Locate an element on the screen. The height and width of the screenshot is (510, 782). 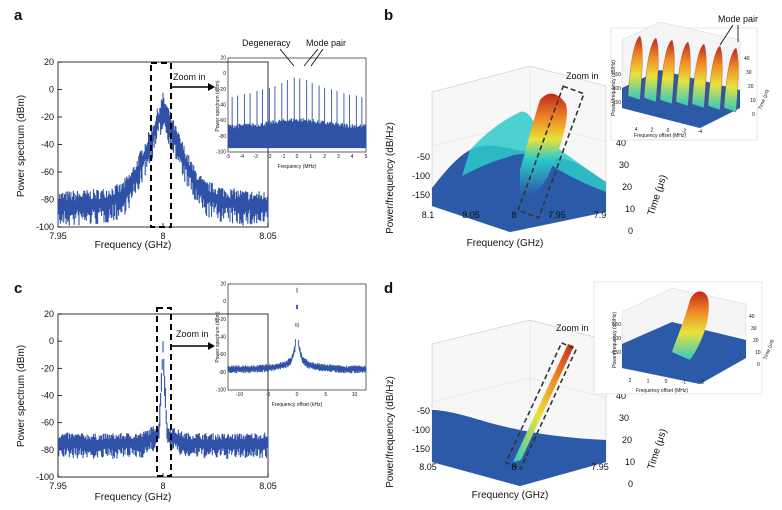
x-label-d: Frequency (GHz) is located at coordinates (510, 495).